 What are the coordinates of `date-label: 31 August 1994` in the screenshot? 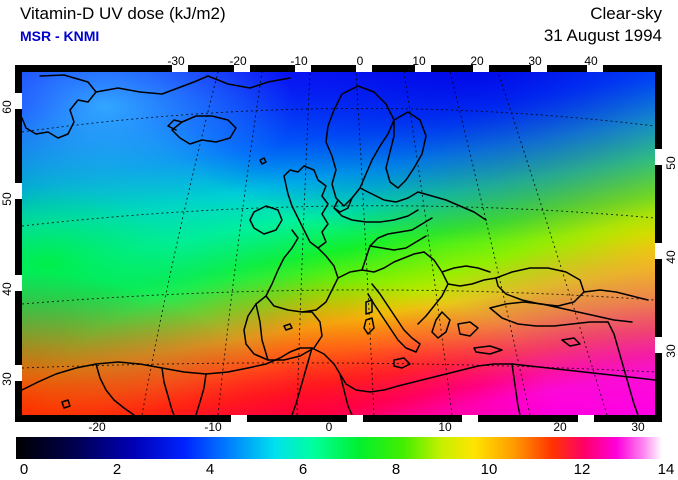 It's located at (602, 35).